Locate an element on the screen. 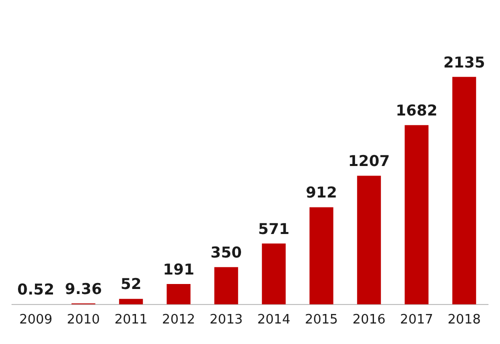 The image size is (500, 344). x-tick-label: 2011 is located at coordinates (131, 320).